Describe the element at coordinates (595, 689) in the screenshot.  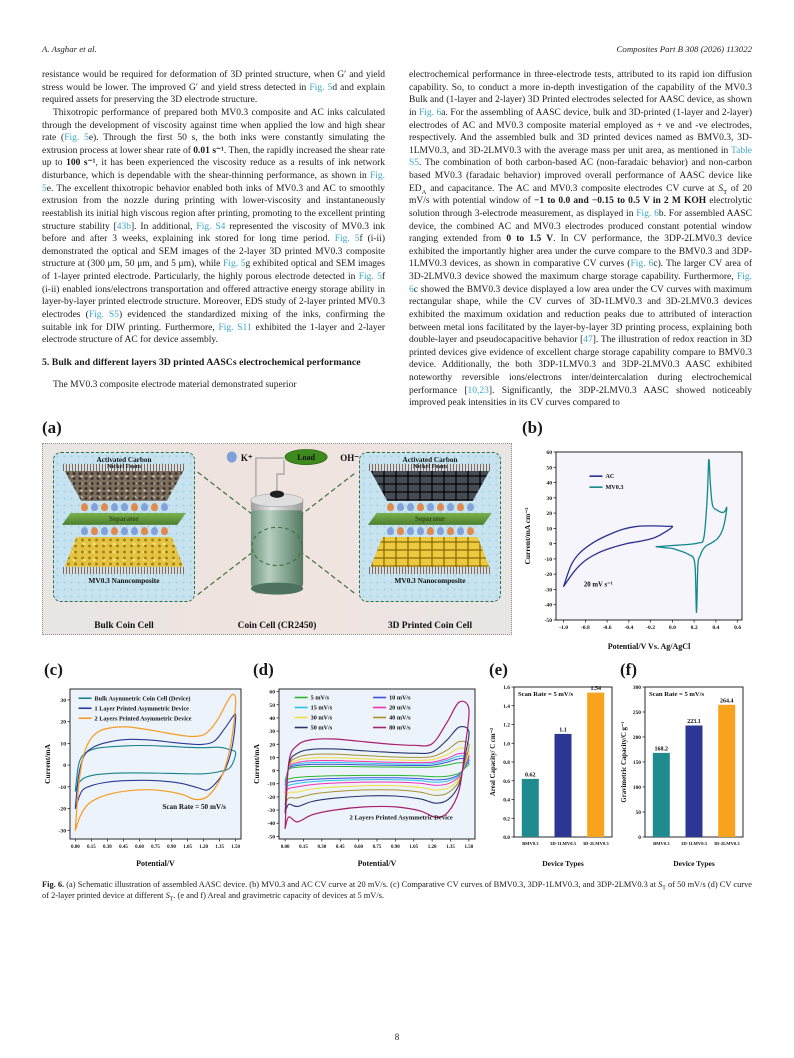
I see `svg-text: 1.54` at that location.